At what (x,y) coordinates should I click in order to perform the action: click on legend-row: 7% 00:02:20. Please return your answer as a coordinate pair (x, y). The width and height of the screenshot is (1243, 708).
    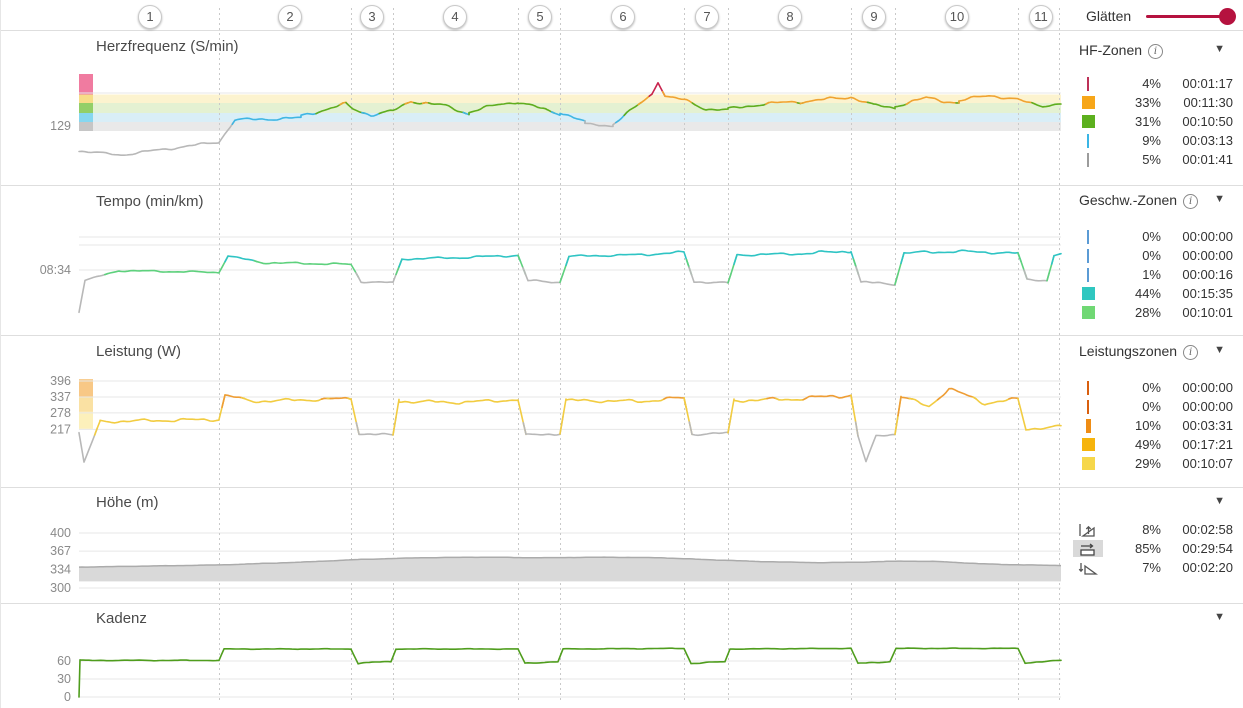
    Looking at the image, I should click on (1156, 567).